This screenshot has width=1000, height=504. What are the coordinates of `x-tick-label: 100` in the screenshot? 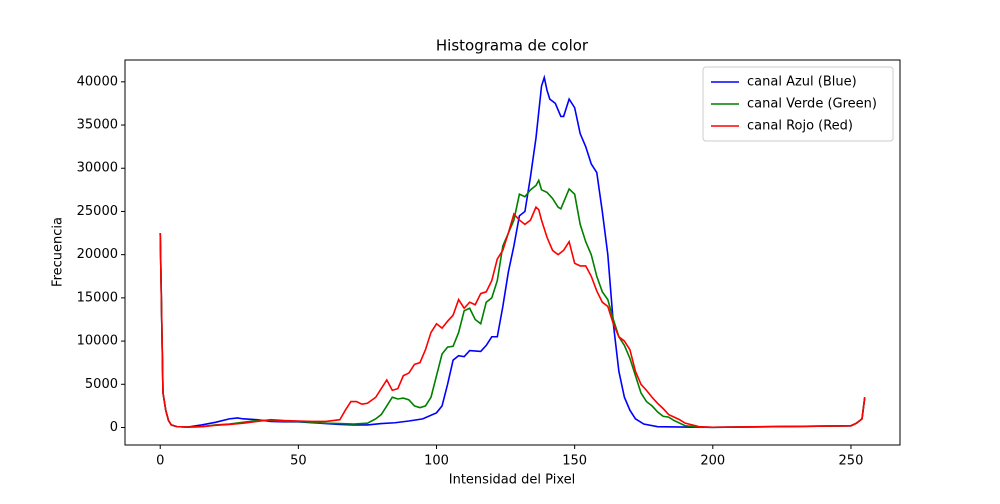 It's located at (436, 461).